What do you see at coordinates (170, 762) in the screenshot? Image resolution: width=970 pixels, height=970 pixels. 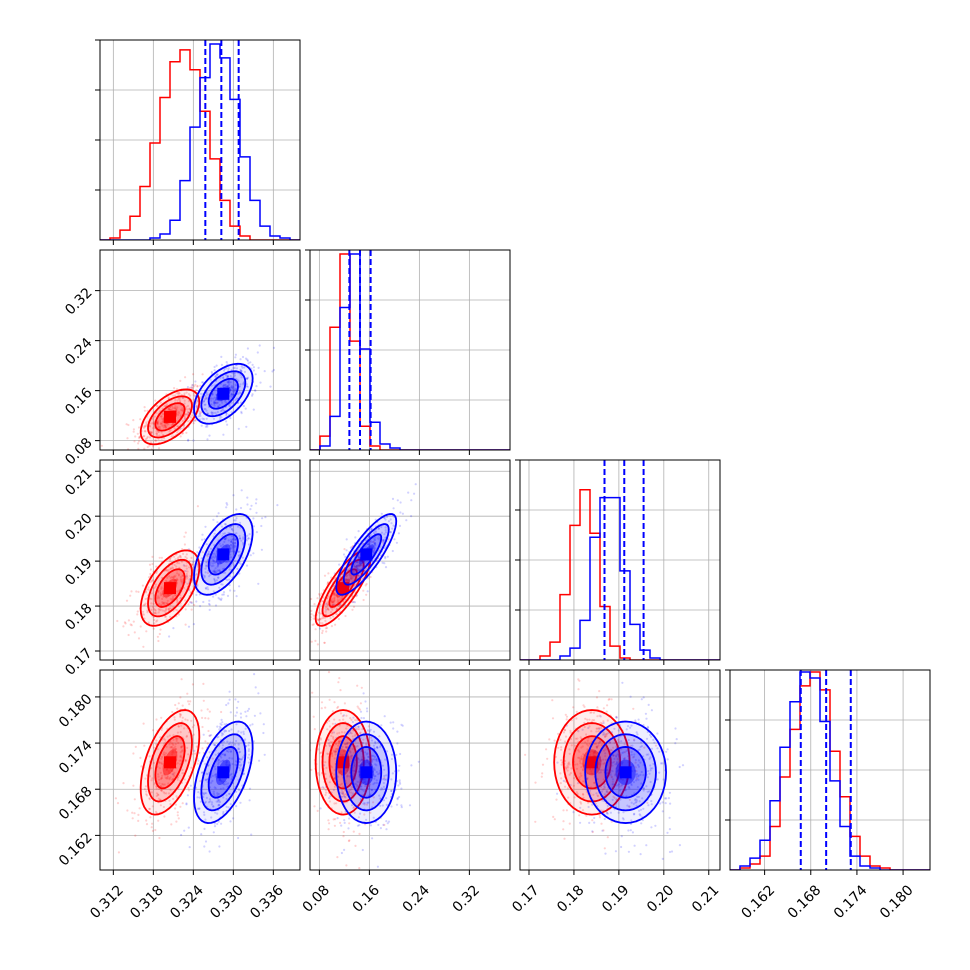 I see `contour-line-red` at bounding box center [170, 762].